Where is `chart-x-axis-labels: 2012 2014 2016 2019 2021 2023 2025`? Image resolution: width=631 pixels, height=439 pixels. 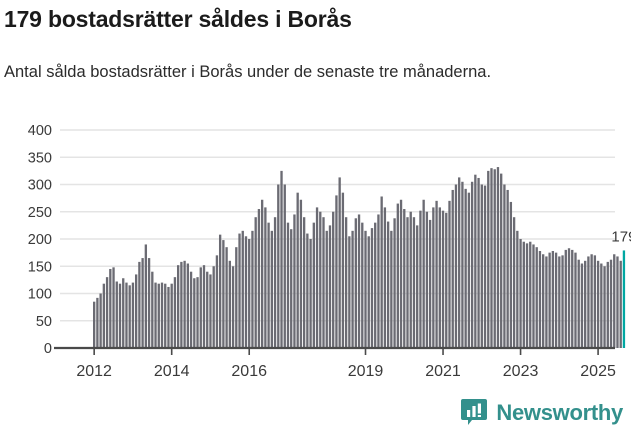
chart-x-axis-labels: 2012 2014 2016 2019 2021 2023 2025 is located at coordinates (346, 371).